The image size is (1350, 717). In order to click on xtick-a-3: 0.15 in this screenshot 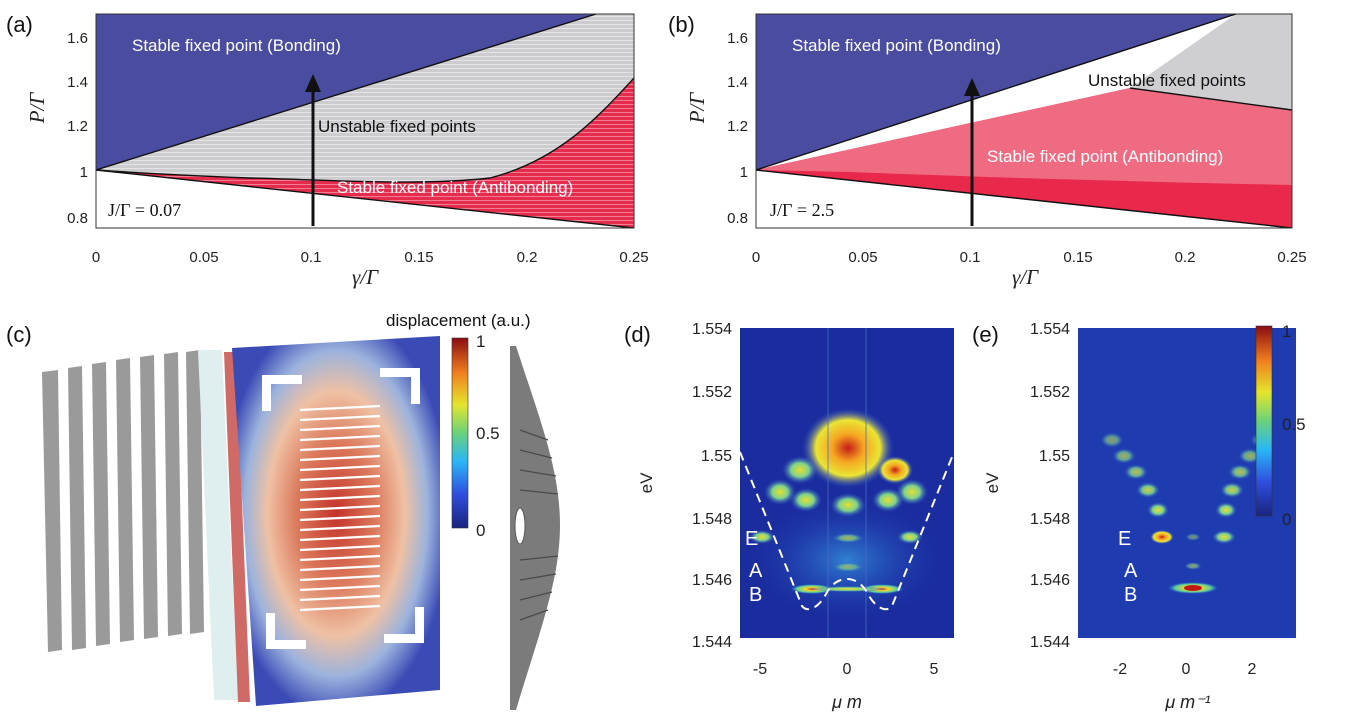, I will do `click(418, 257)`.